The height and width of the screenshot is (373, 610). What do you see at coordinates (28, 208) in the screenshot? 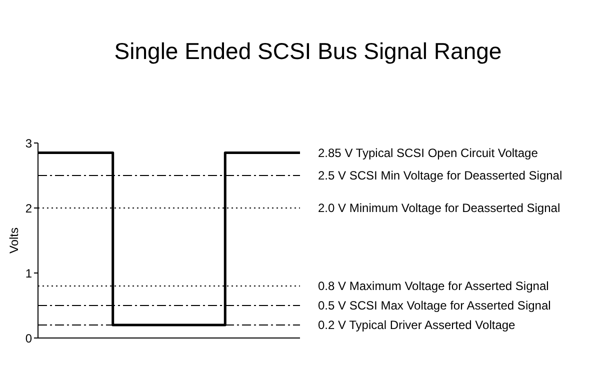
I see `y-tick-label: 2` at bounding box center [28, 208].